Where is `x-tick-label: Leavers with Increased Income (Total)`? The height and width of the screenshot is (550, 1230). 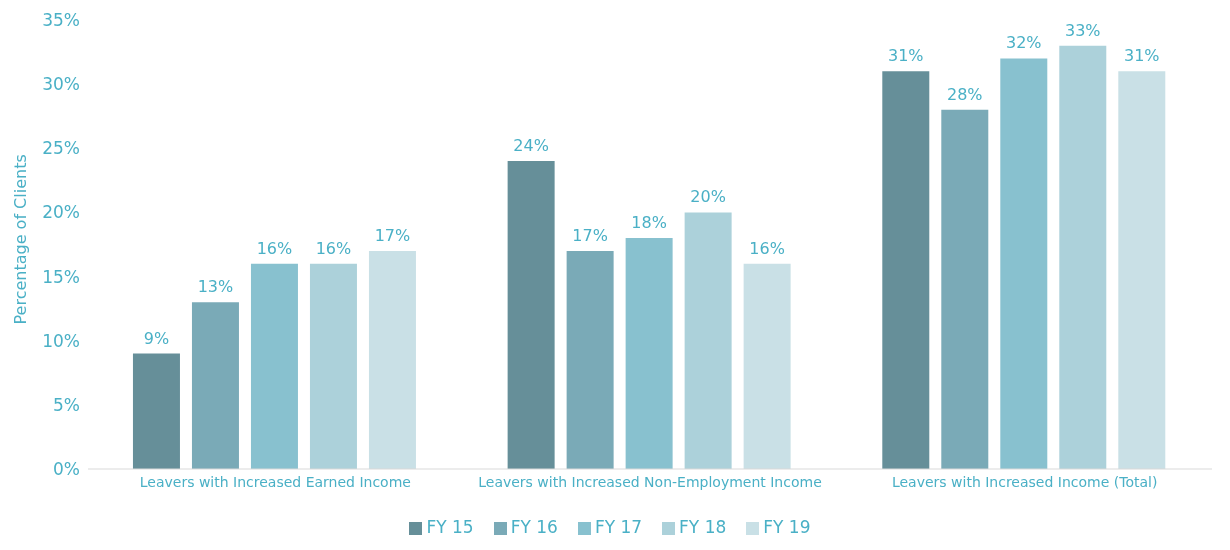 x-tick-label: Leavers with Increased Income (Total) is located at coordinates (1024, 481).